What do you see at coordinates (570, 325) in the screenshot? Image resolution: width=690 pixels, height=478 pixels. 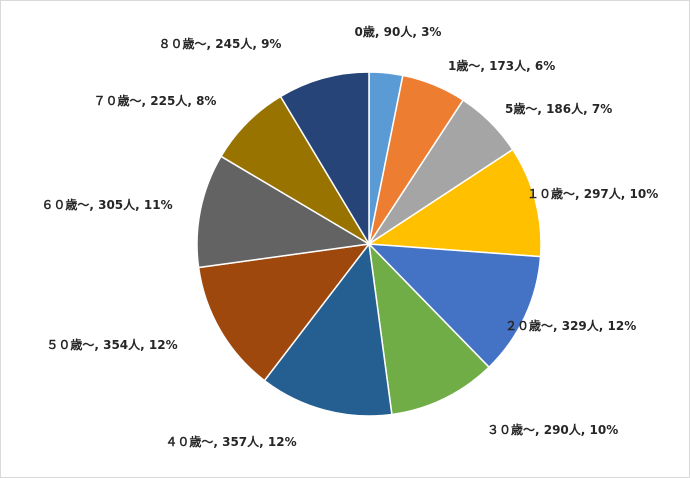 I see `slice-label-4: ２０歳～, 329人, 12%` at bounding box center [570, 325].